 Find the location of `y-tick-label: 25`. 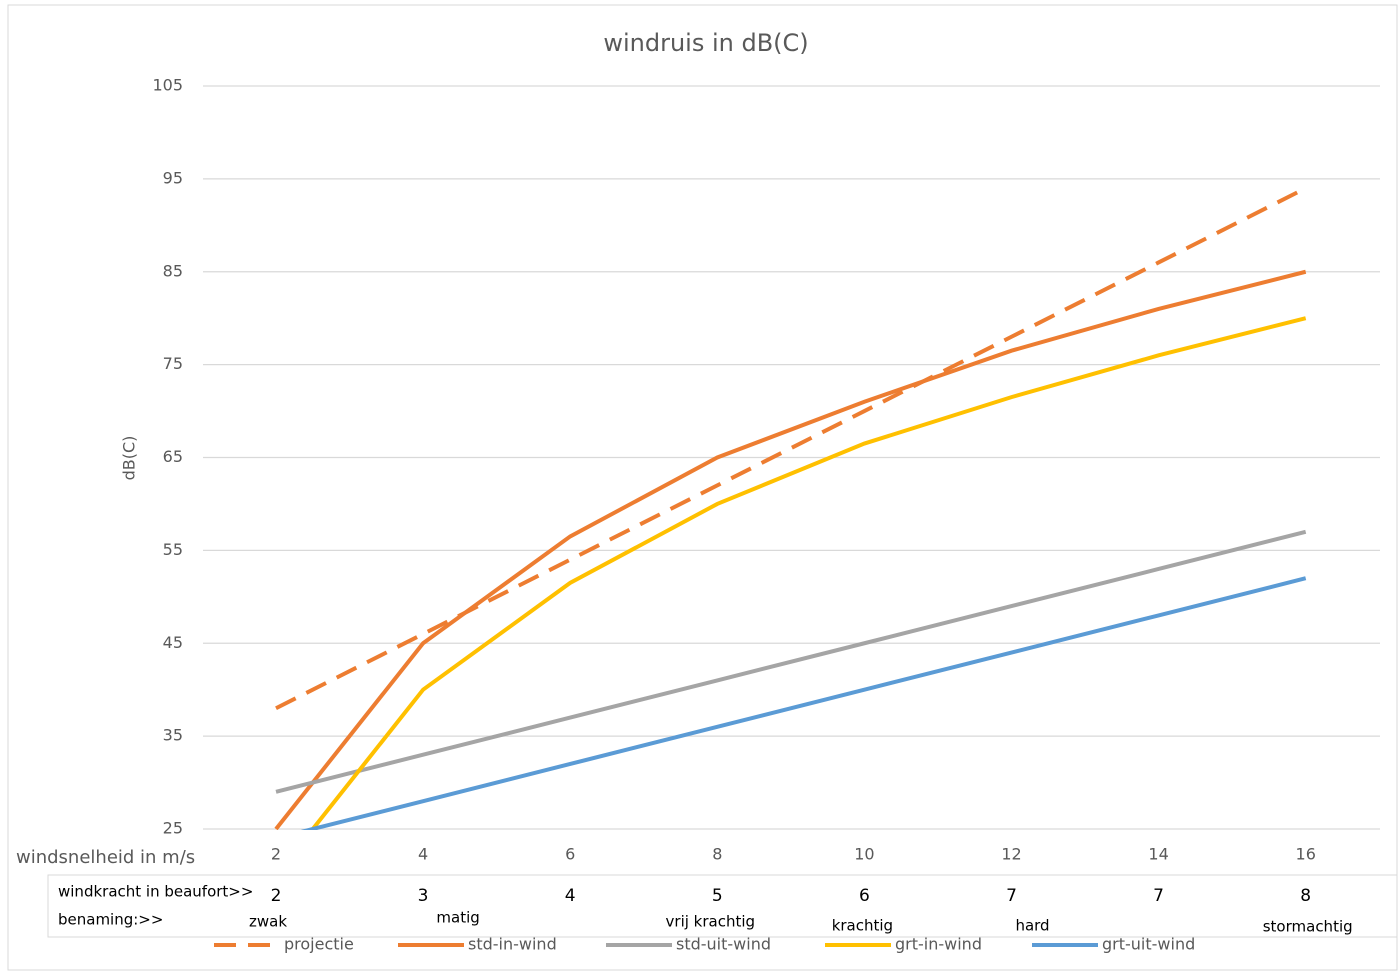

y-tick-label: 25 is located at coordinates (173, 828).